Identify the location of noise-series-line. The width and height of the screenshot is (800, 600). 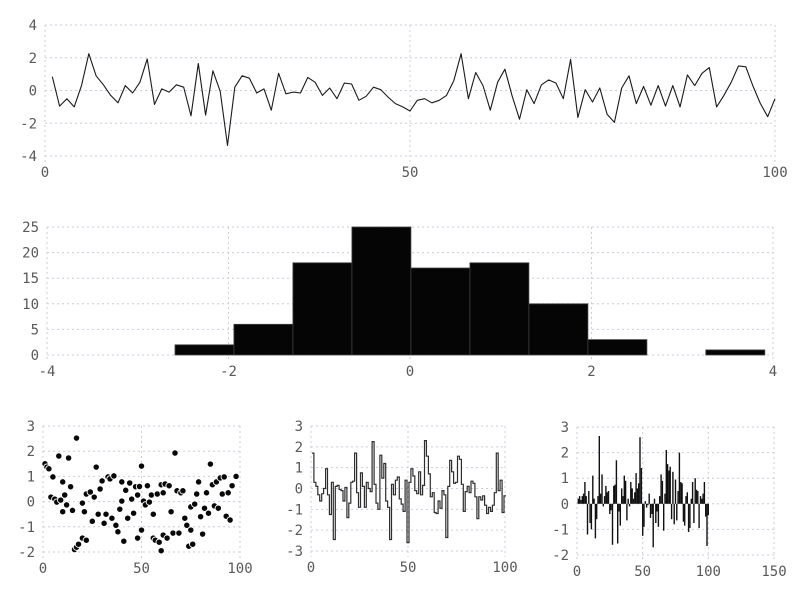
(413, 99).